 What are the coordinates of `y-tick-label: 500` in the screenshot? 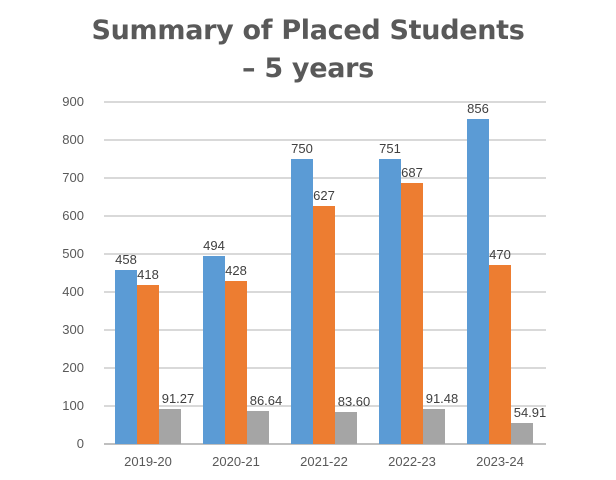 It's located at (73, 253).